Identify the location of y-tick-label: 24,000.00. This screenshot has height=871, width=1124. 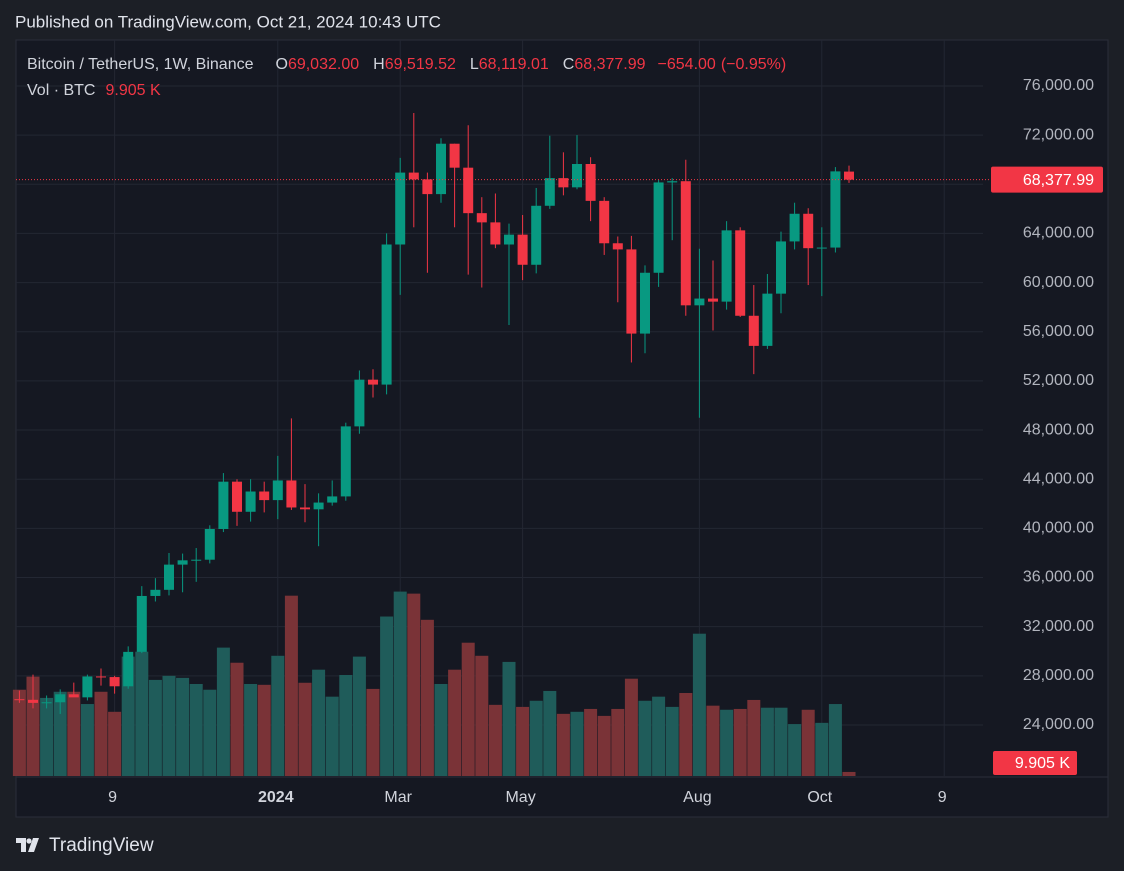
(1058, 724).